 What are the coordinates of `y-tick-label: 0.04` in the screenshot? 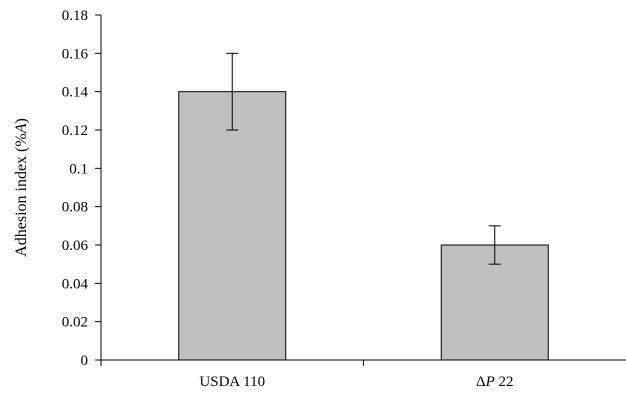 It's located at (75, 284).